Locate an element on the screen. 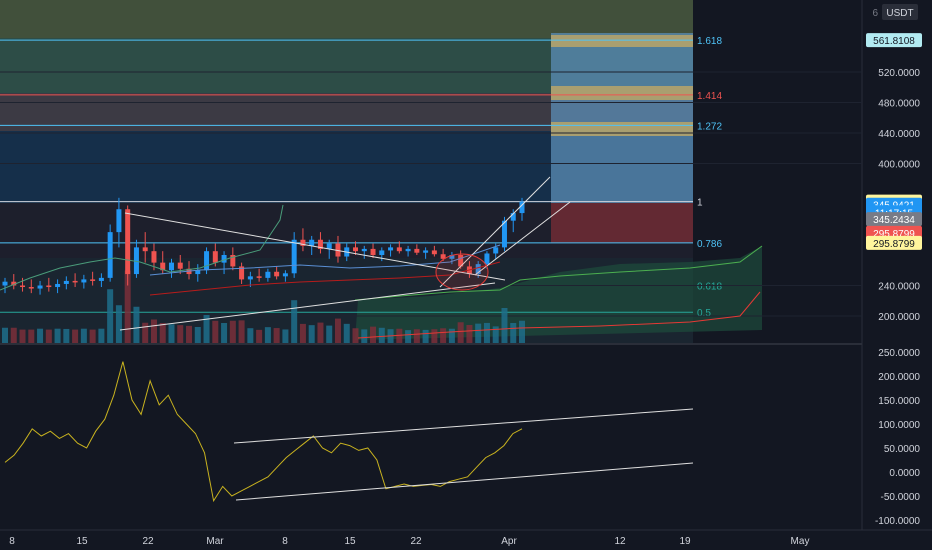 Image resolution: width=932 pixels, height=550 pixels. pane-separator is located at coordinates (431, 344).